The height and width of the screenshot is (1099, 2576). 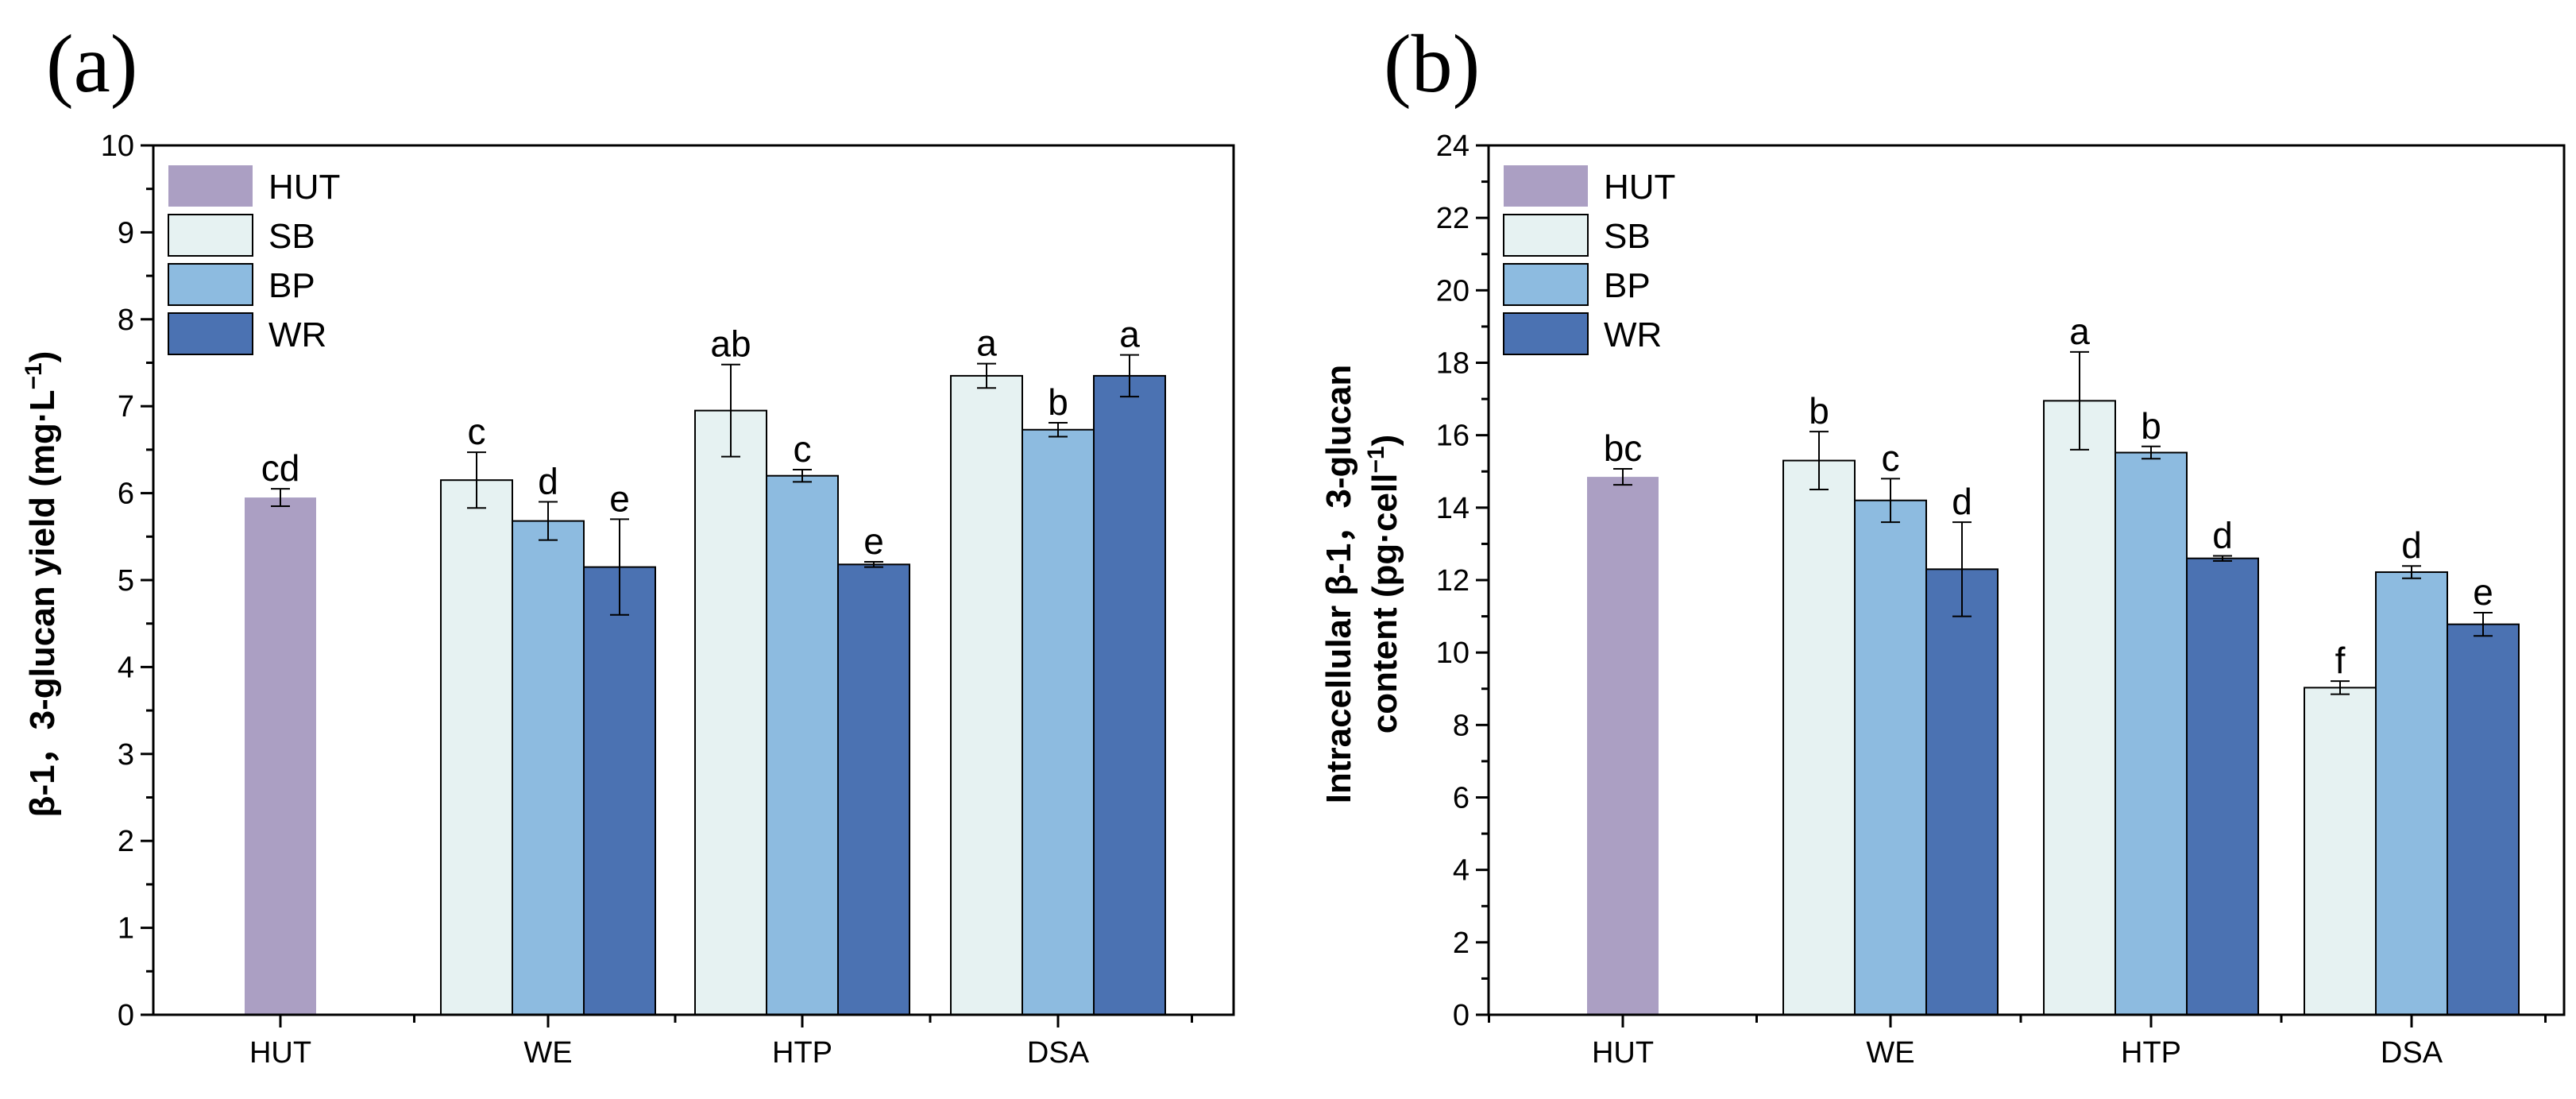 What do you see at coordinates (1453, 218) in the screenshot?
I see `y-tick-label: 22` at bounding box center [1453, 218].